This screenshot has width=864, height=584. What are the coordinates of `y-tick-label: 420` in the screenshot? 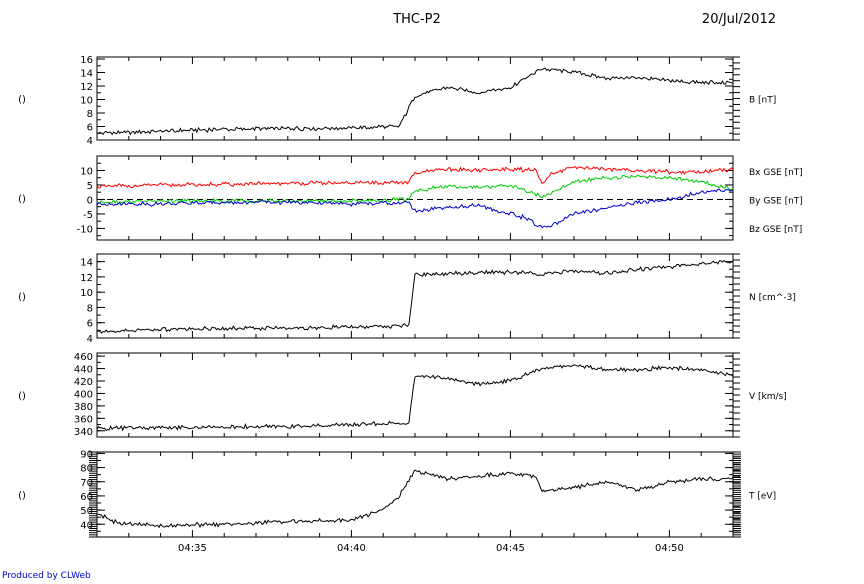 It's located at (83, 382).